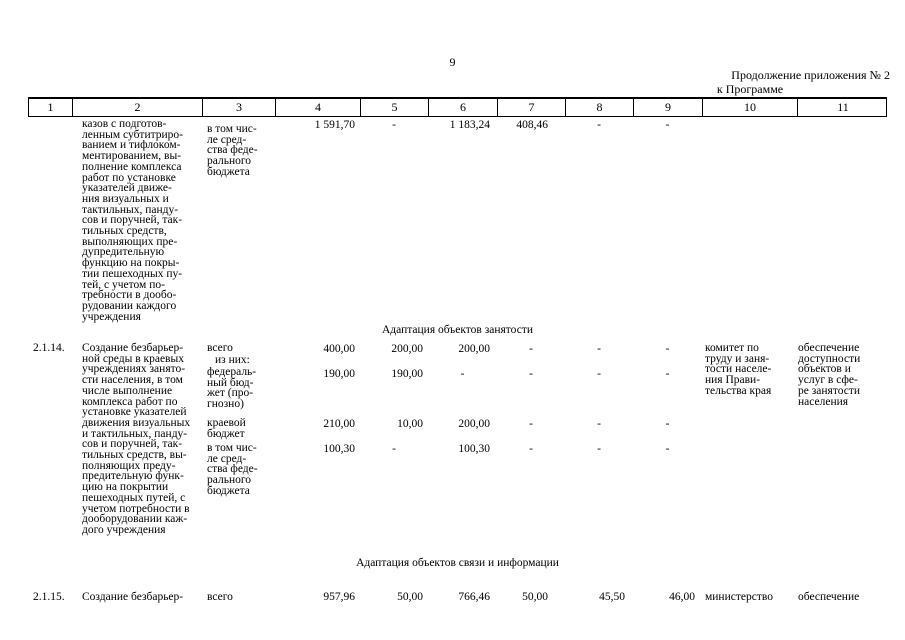 The image size is (905, 640). I want to click on row-number: 2.1.14., so click(49, 348).